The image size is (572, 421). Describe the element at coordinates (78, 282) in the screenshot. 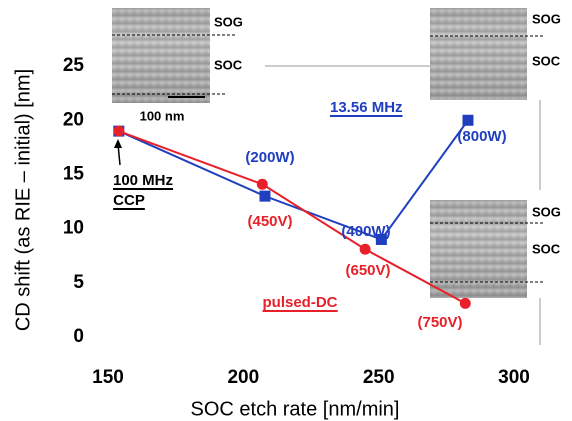

I see `y-tick-label: 5` at that location.